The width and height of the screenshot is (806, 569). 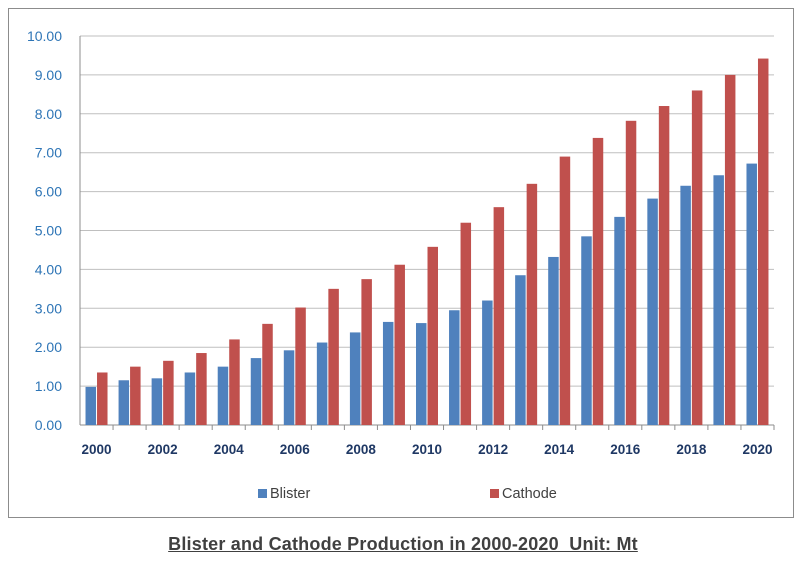 What do you see at coordinates (322, 383) in the screenshot?
I see `bar-blister-2007` at bounding box center [322, 383].